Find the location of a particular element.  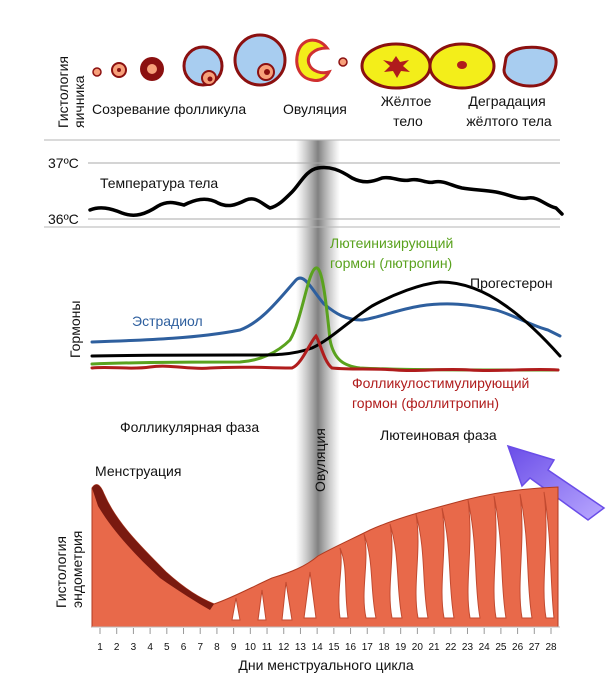

day-label: 27 is located at coordinates (535, 647).